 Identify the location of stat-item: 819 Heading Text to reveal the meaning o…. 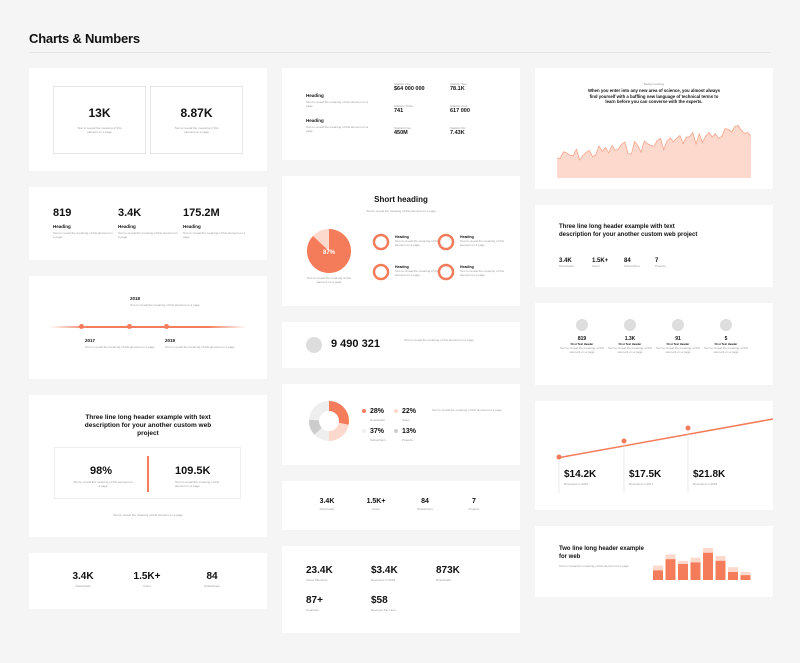
(83, 223).